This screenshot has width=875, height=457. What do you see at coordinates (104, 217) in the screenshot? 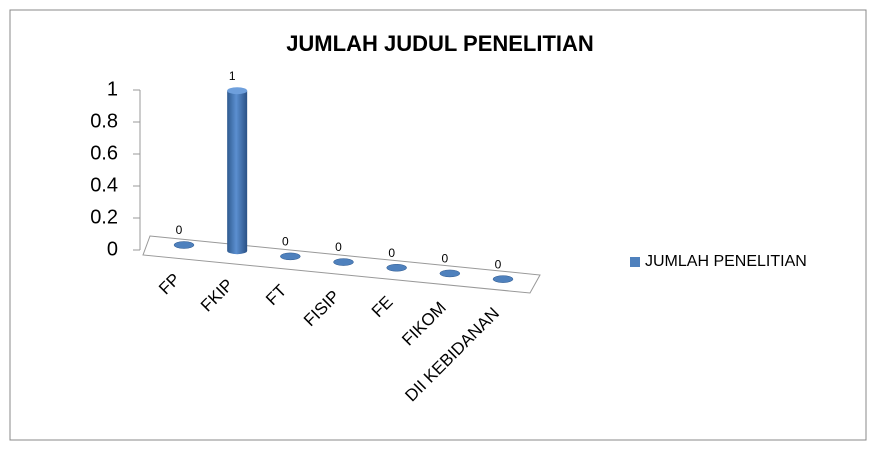
I see `y-tick-label: 0.2` at bounding box center [104, 217].